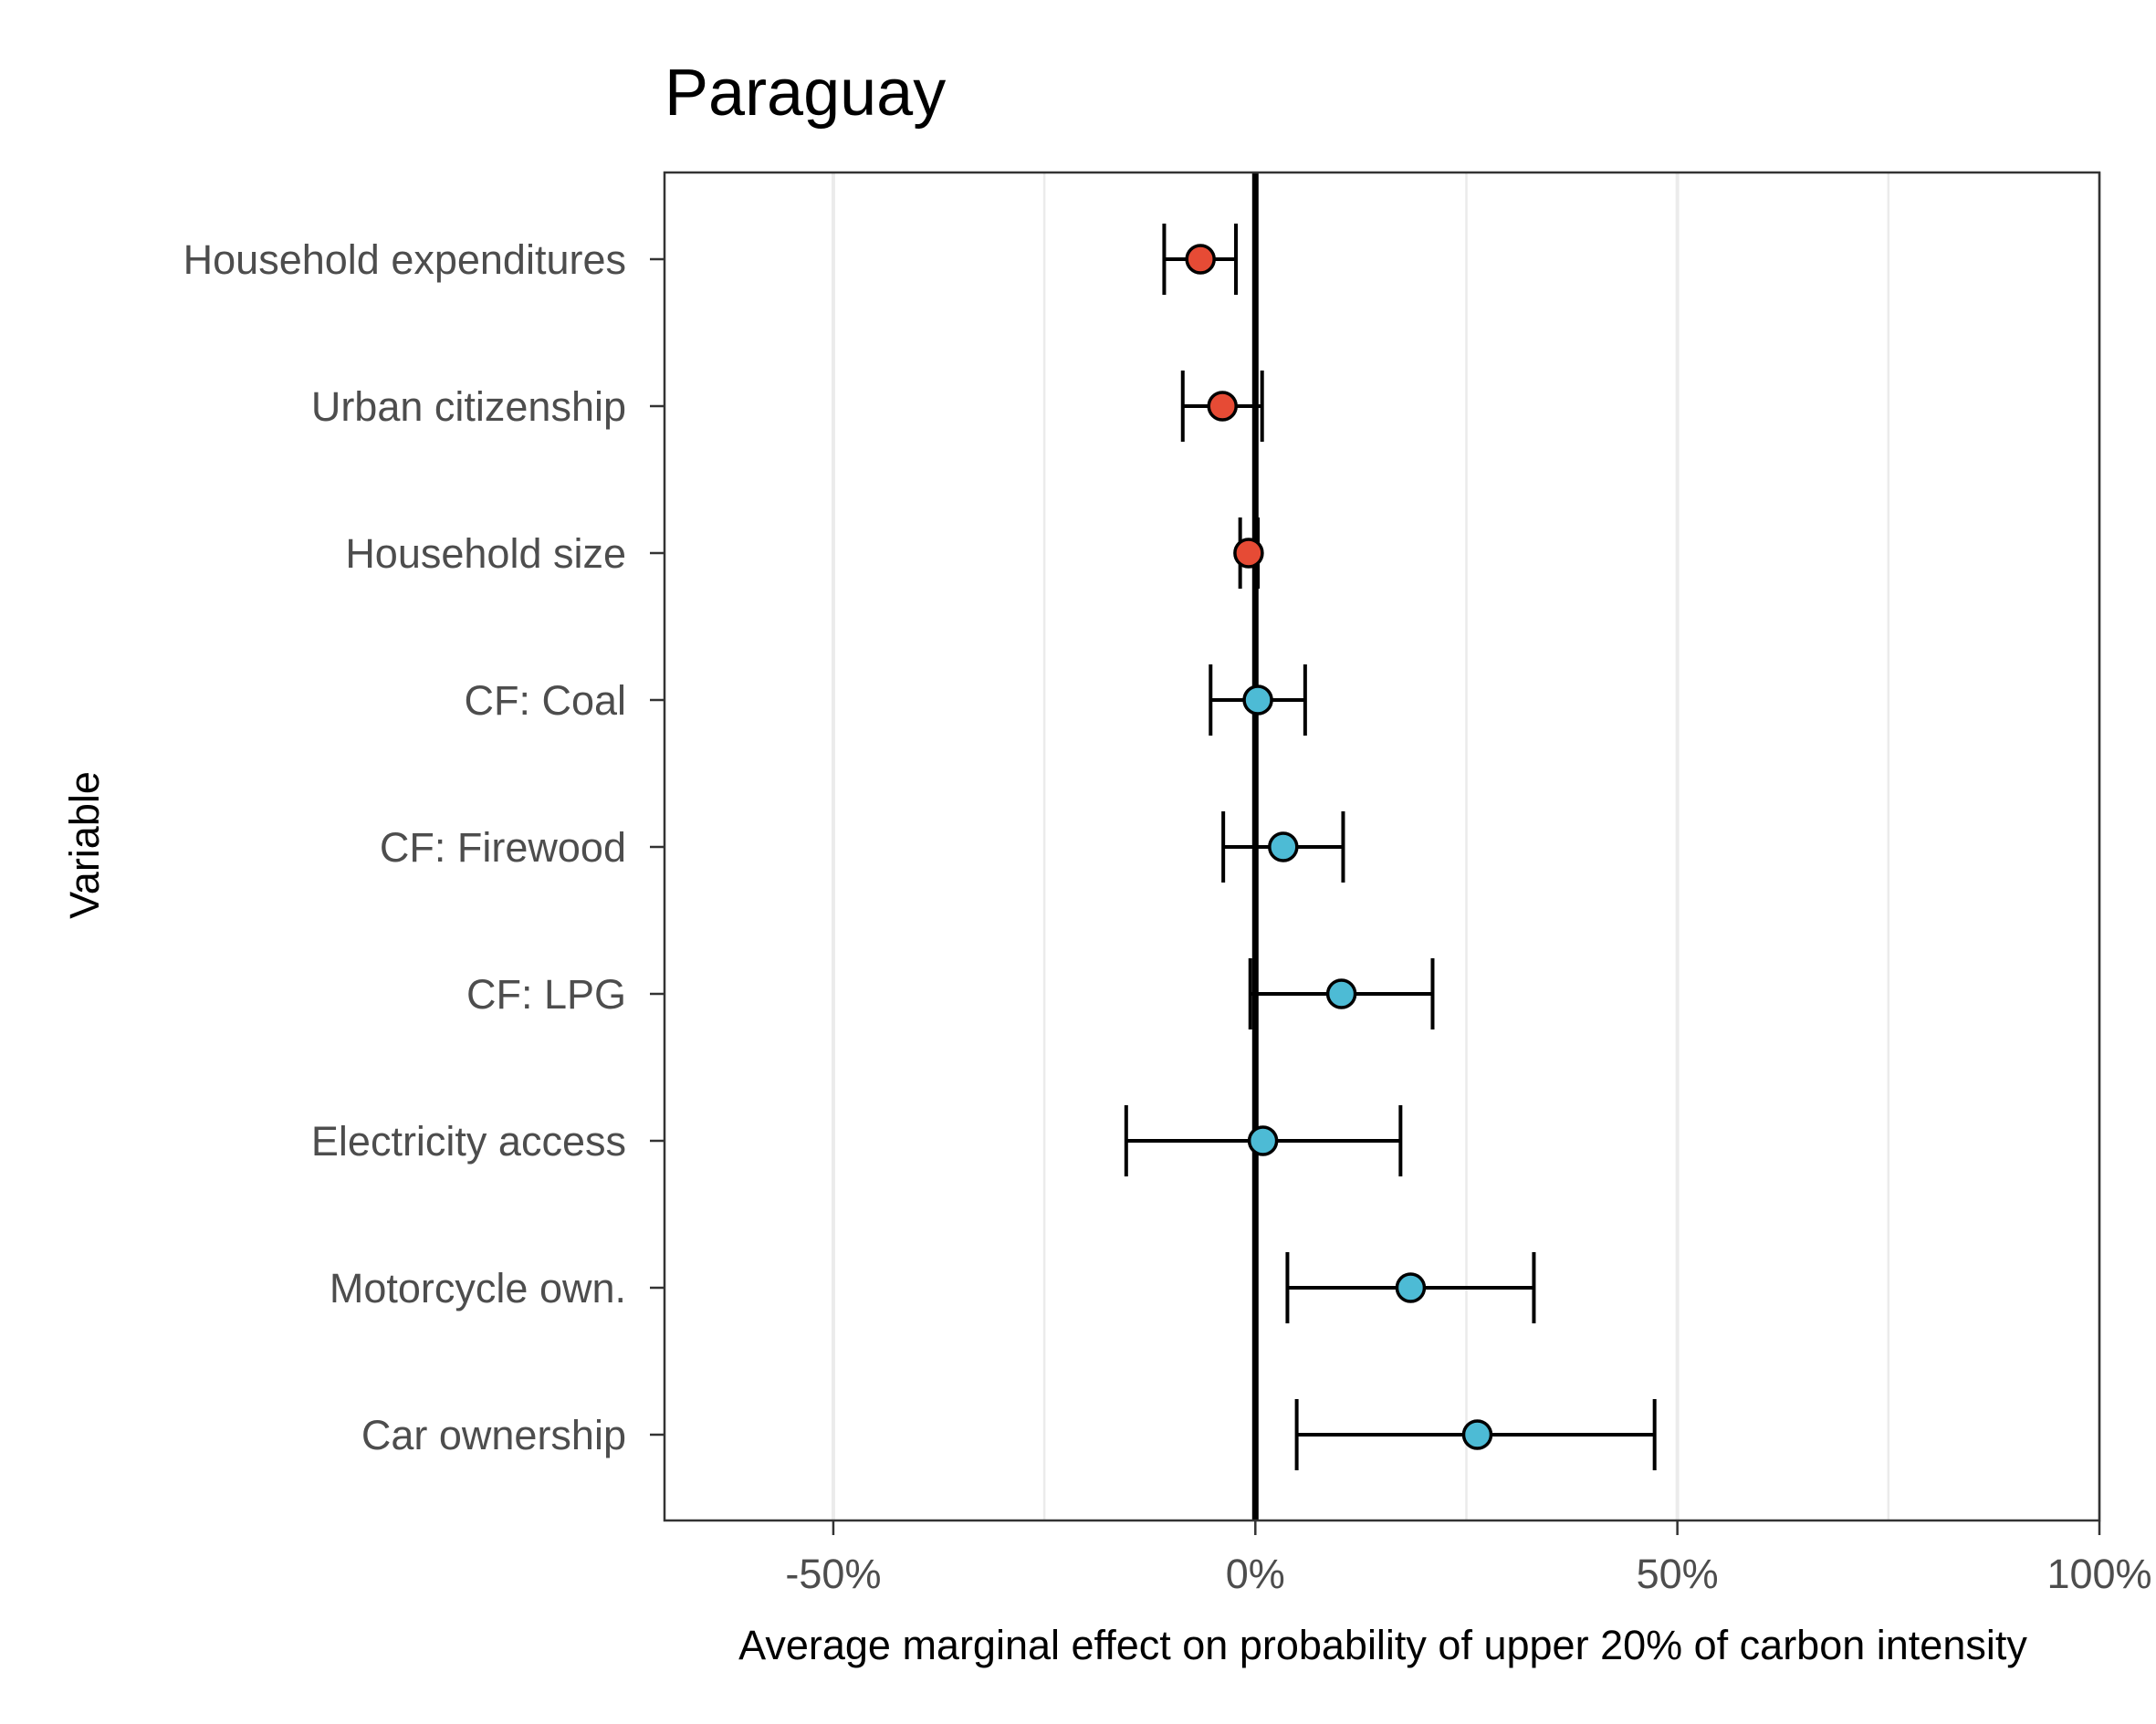 This screenshot has height=1724, width=2156. What do you see at coordinates (833, 1574) in the screenshot?
I see `x-tick-label: -50%` at bounding box center [833, 1574].